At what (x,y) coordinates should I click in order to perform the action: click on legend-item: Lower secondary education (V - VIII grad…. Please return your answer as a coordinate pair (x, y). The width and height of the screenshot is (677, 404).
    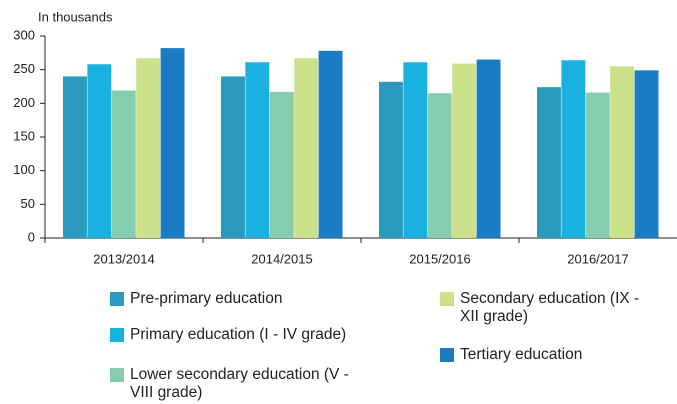
    Looking at the image, I should click on (240, 384).